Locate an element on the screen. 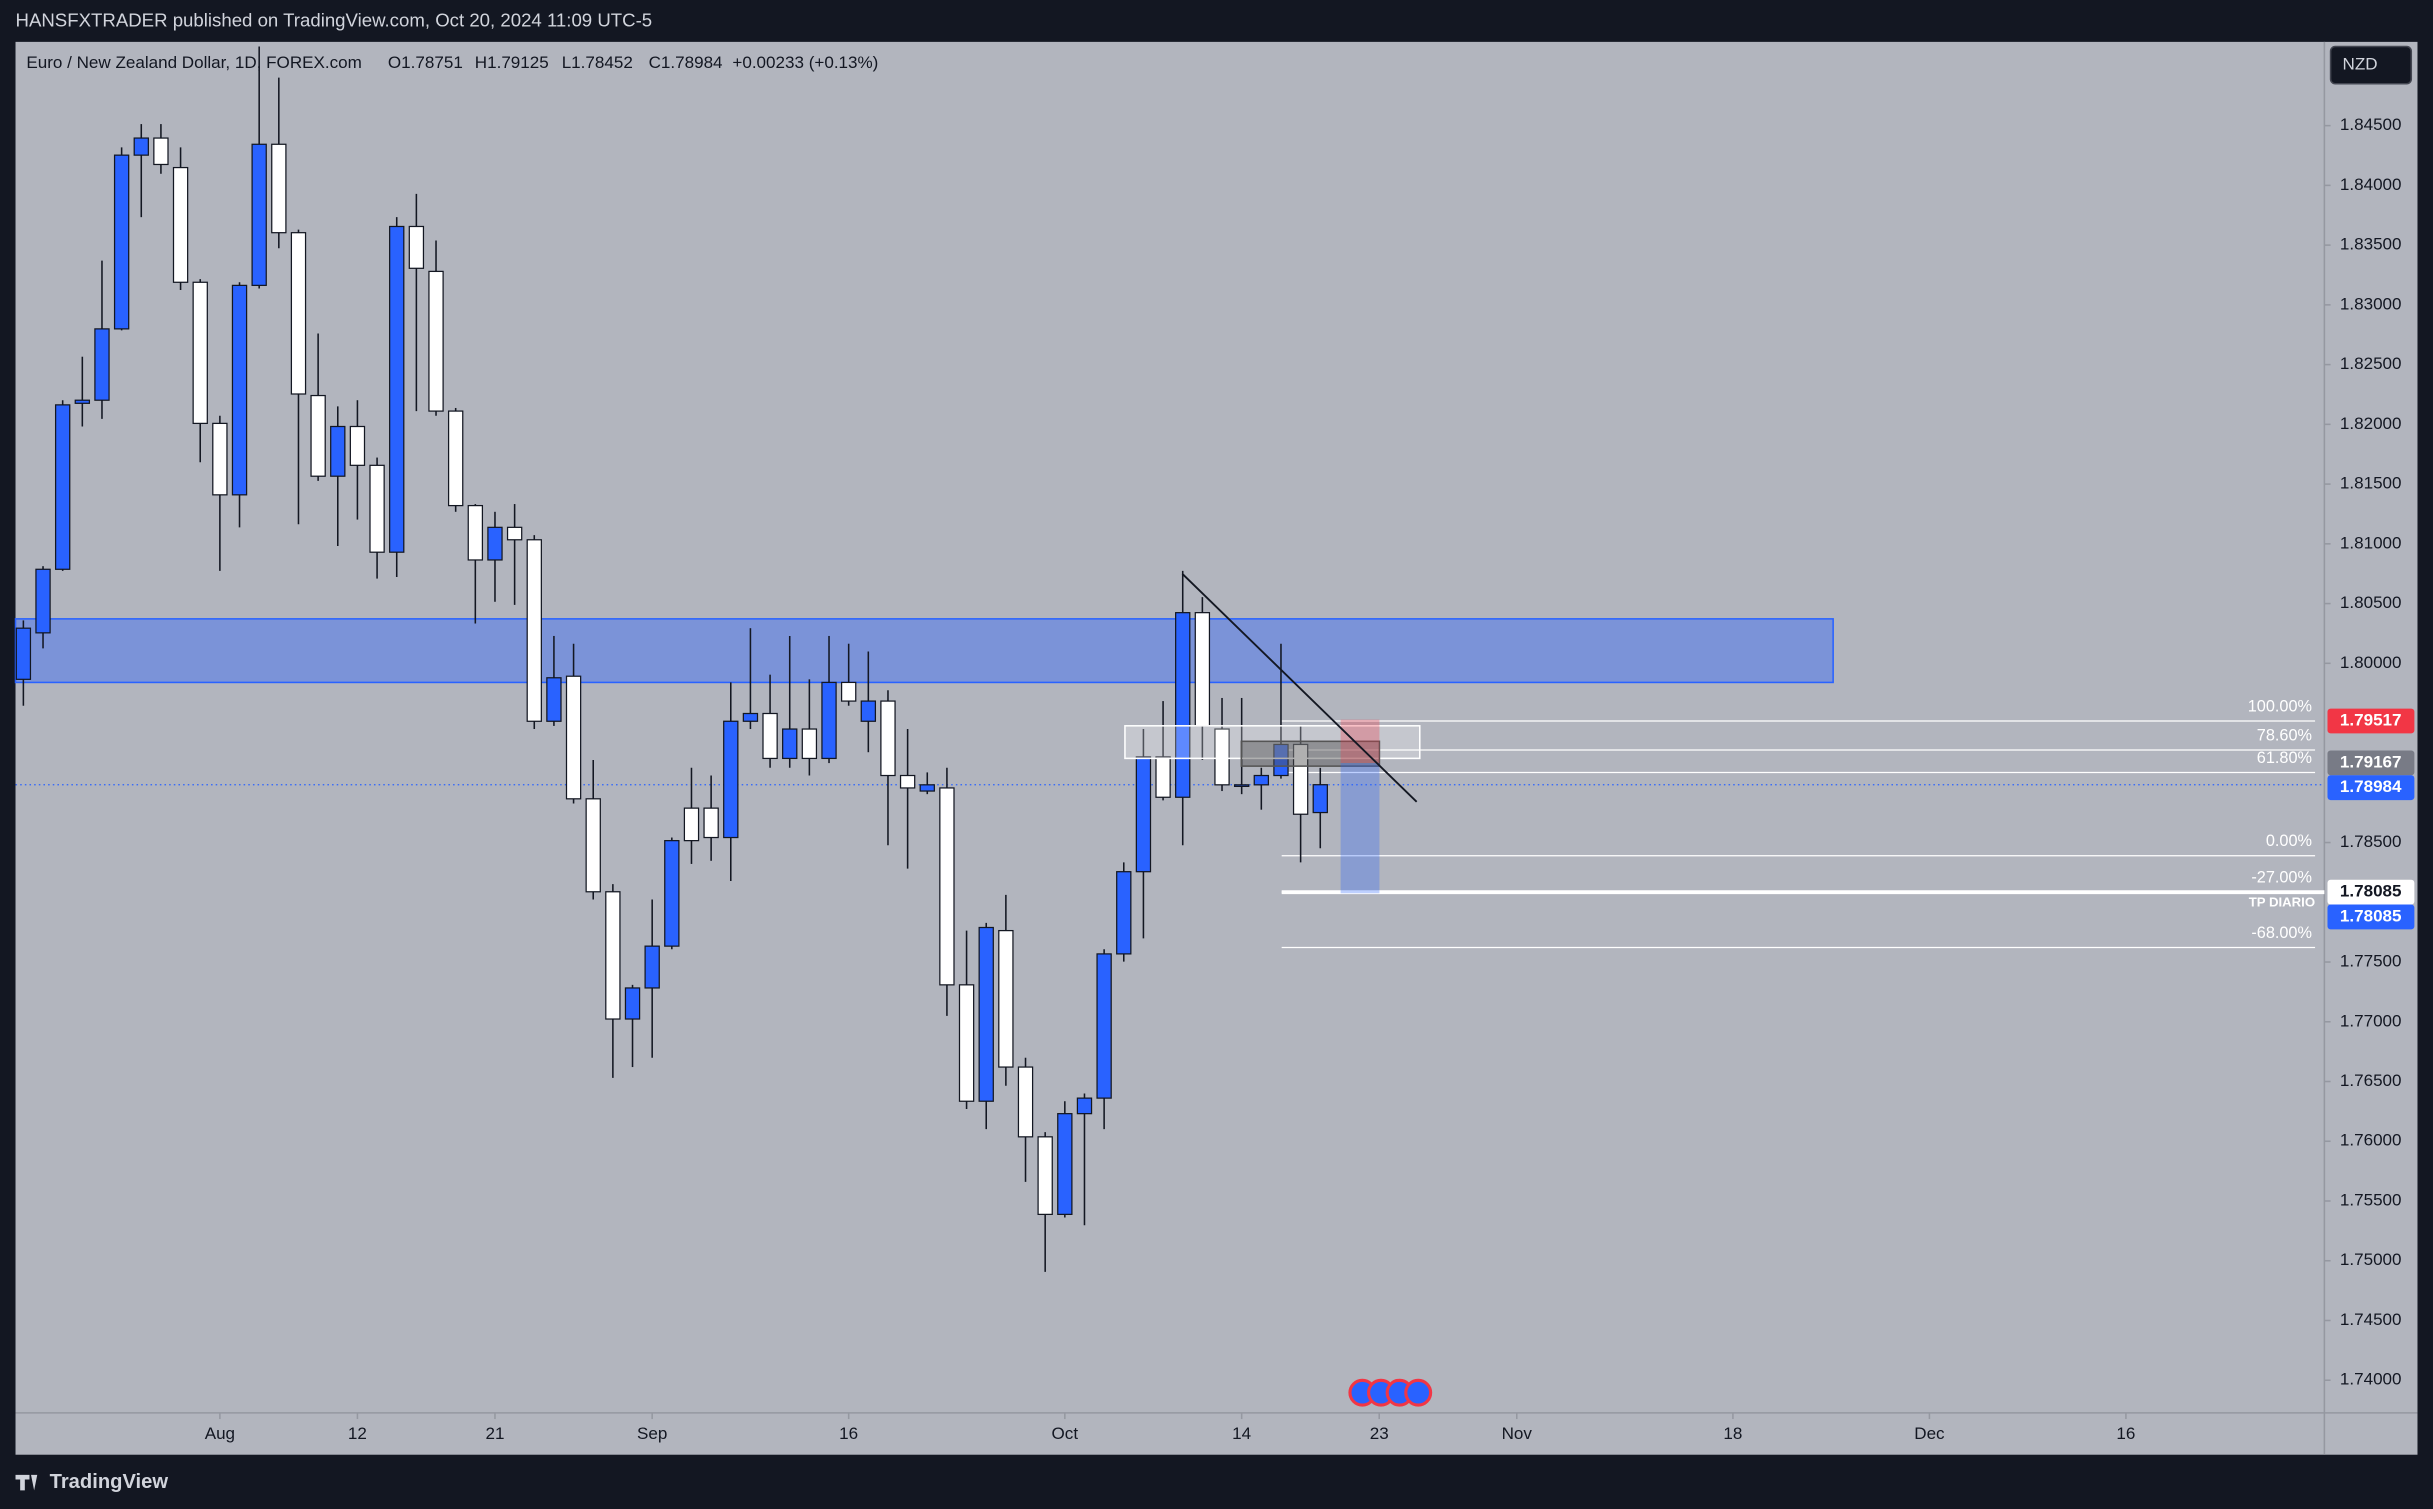 Image resolution: width=2433 pixels, height=1509 pixels. price-tag-label: 1.78085 is located at coordinates (2371, 891).